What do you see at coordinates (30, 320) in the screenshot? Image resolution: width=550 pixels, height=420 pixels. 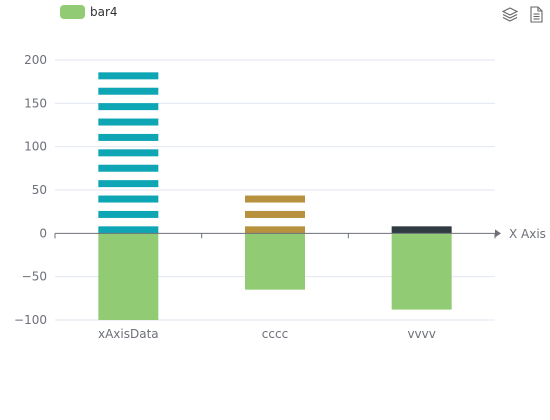 I see `y-tick-label: −100` at bounding box center [30, 320].